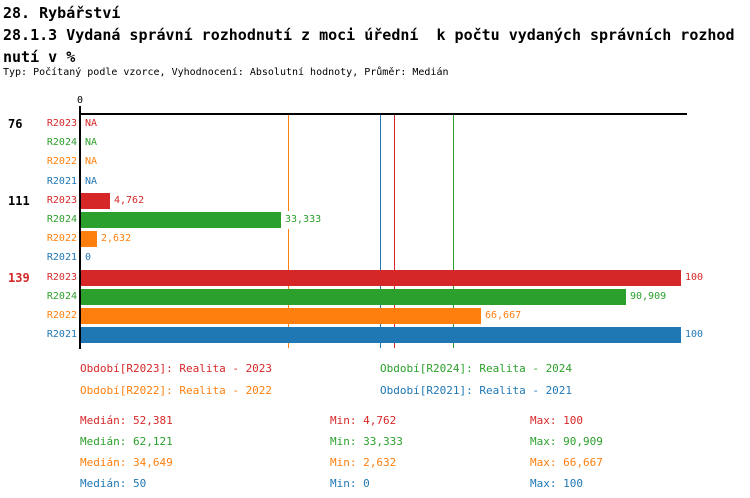 Image resolution: width=750 pixels, height=498 pixels. I want to click on stat-median-r2023: Medián: 52,381, so click(126, 420).